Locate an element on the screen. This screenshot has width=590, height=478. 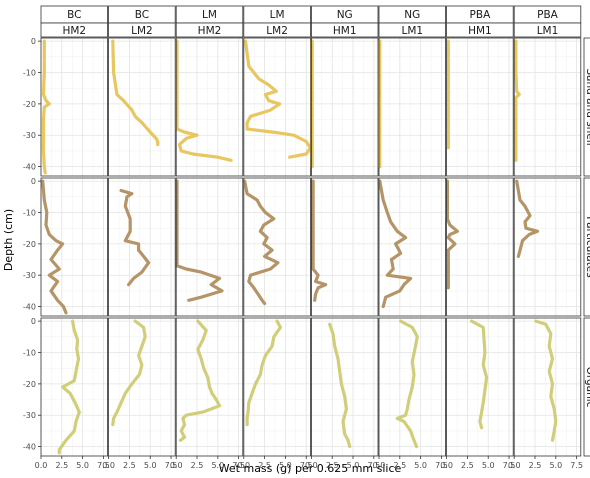
facet-label-row: Particulates is located at coordinates (587, 246).